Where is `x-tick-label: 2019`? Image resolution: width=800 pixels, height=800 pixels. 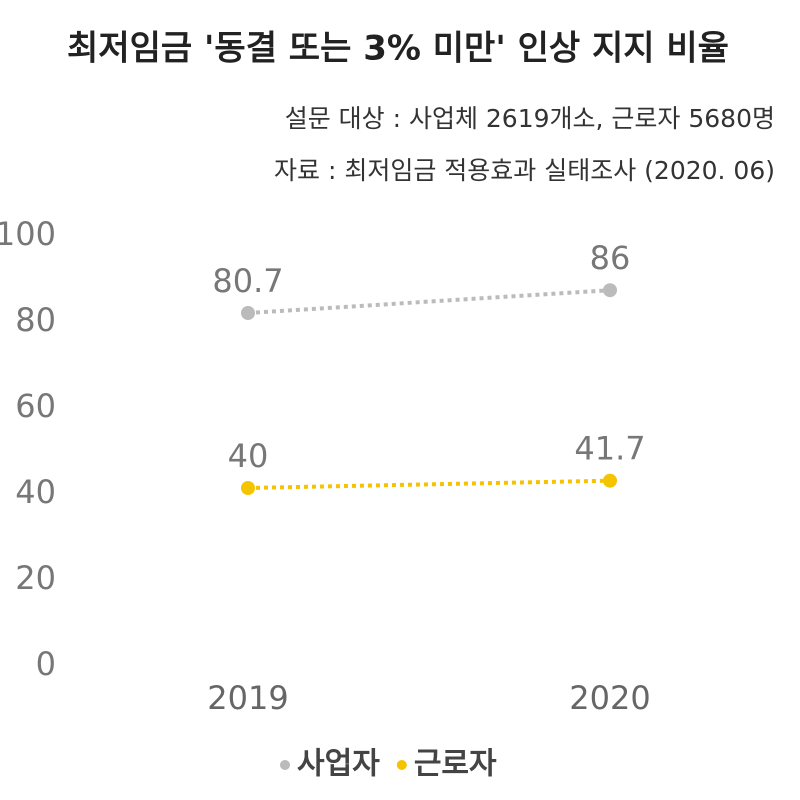
x-tick-label: 2019 is located at coordinates (247, 698).